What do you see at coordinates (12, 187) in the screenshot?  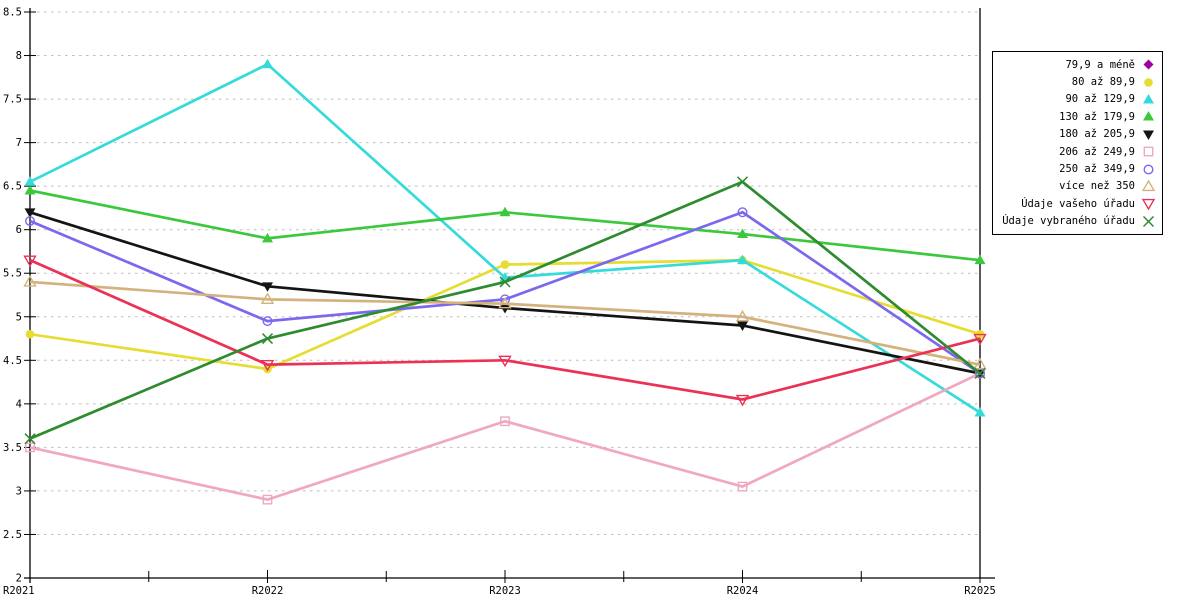 I see `y-tick-label: 6.5` at bounding box center [12, 187].